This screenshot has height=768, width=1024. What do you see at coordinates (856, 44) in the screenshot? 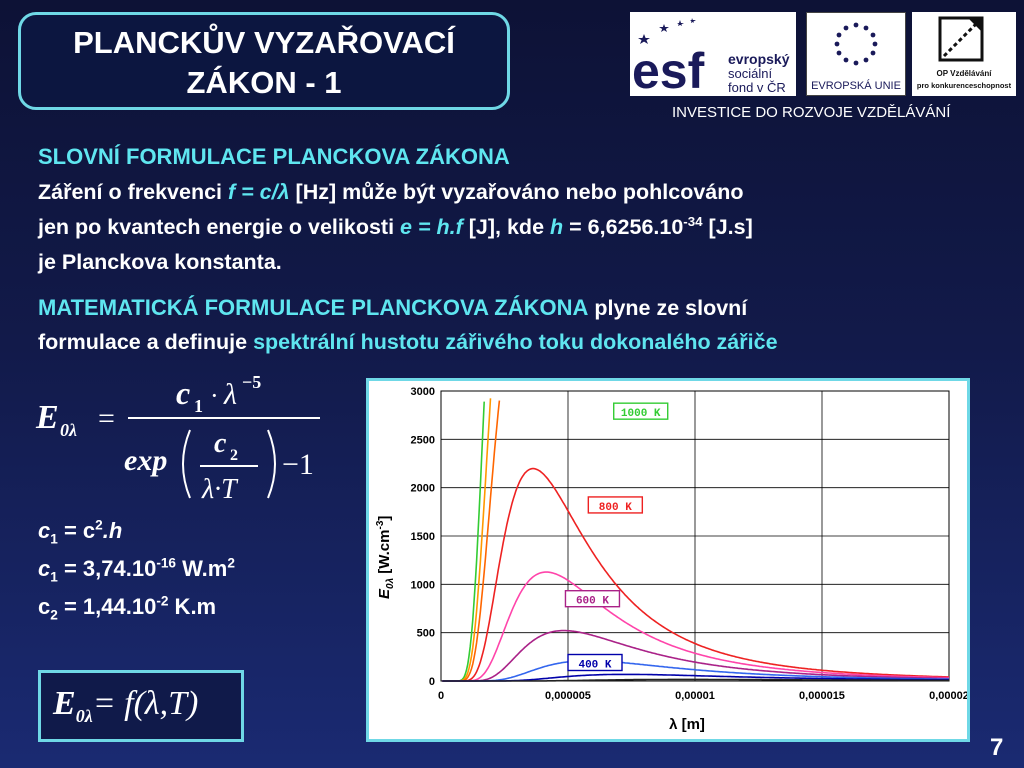
I see `eu-stars-icon` at bounding box center [856, 44].